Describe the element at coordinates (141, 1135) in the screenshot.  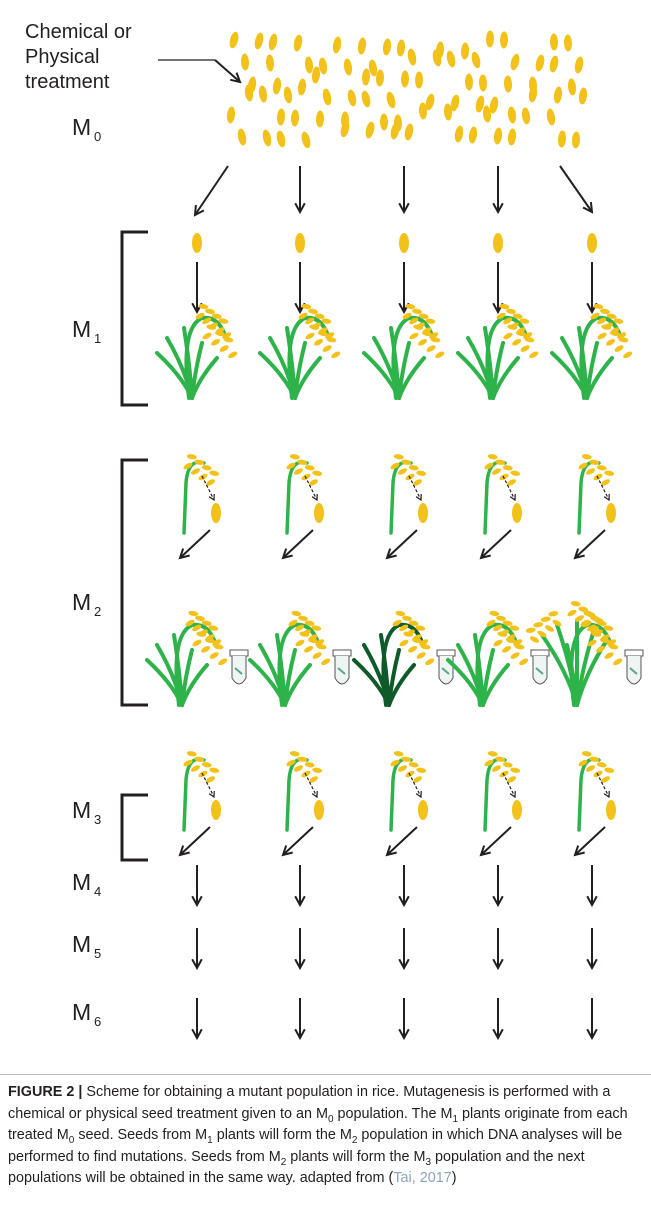
I see `caption-text: seed. Seeds from M` at that location.